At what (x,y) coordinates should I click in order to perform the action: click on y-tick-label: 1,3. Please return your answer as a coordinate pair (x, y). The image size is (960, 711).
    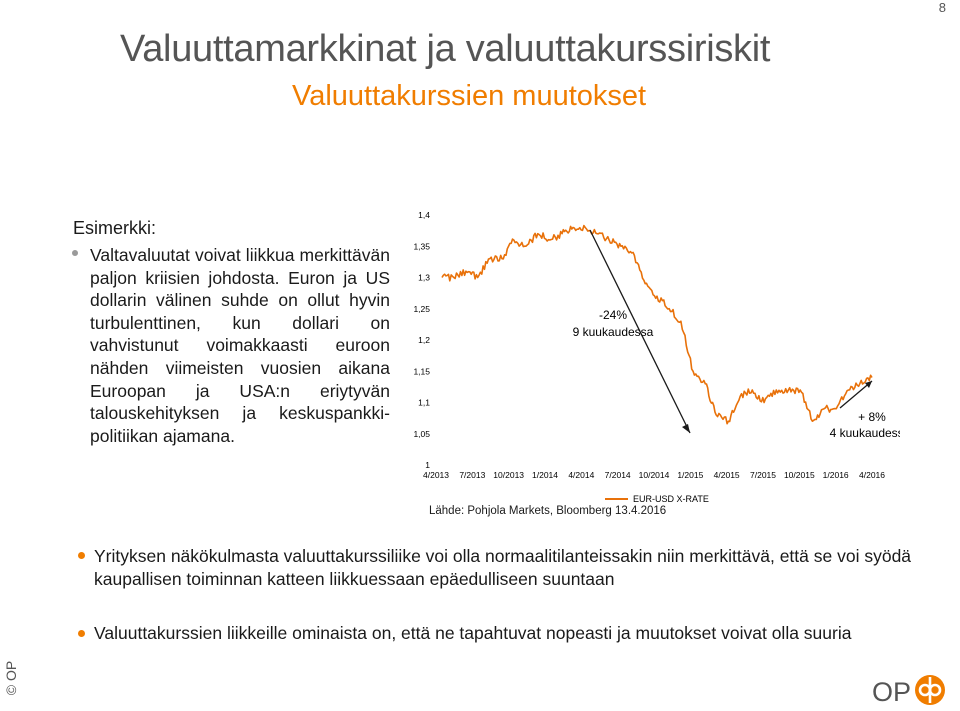
    Looking at the image, I should click on (424, 278).